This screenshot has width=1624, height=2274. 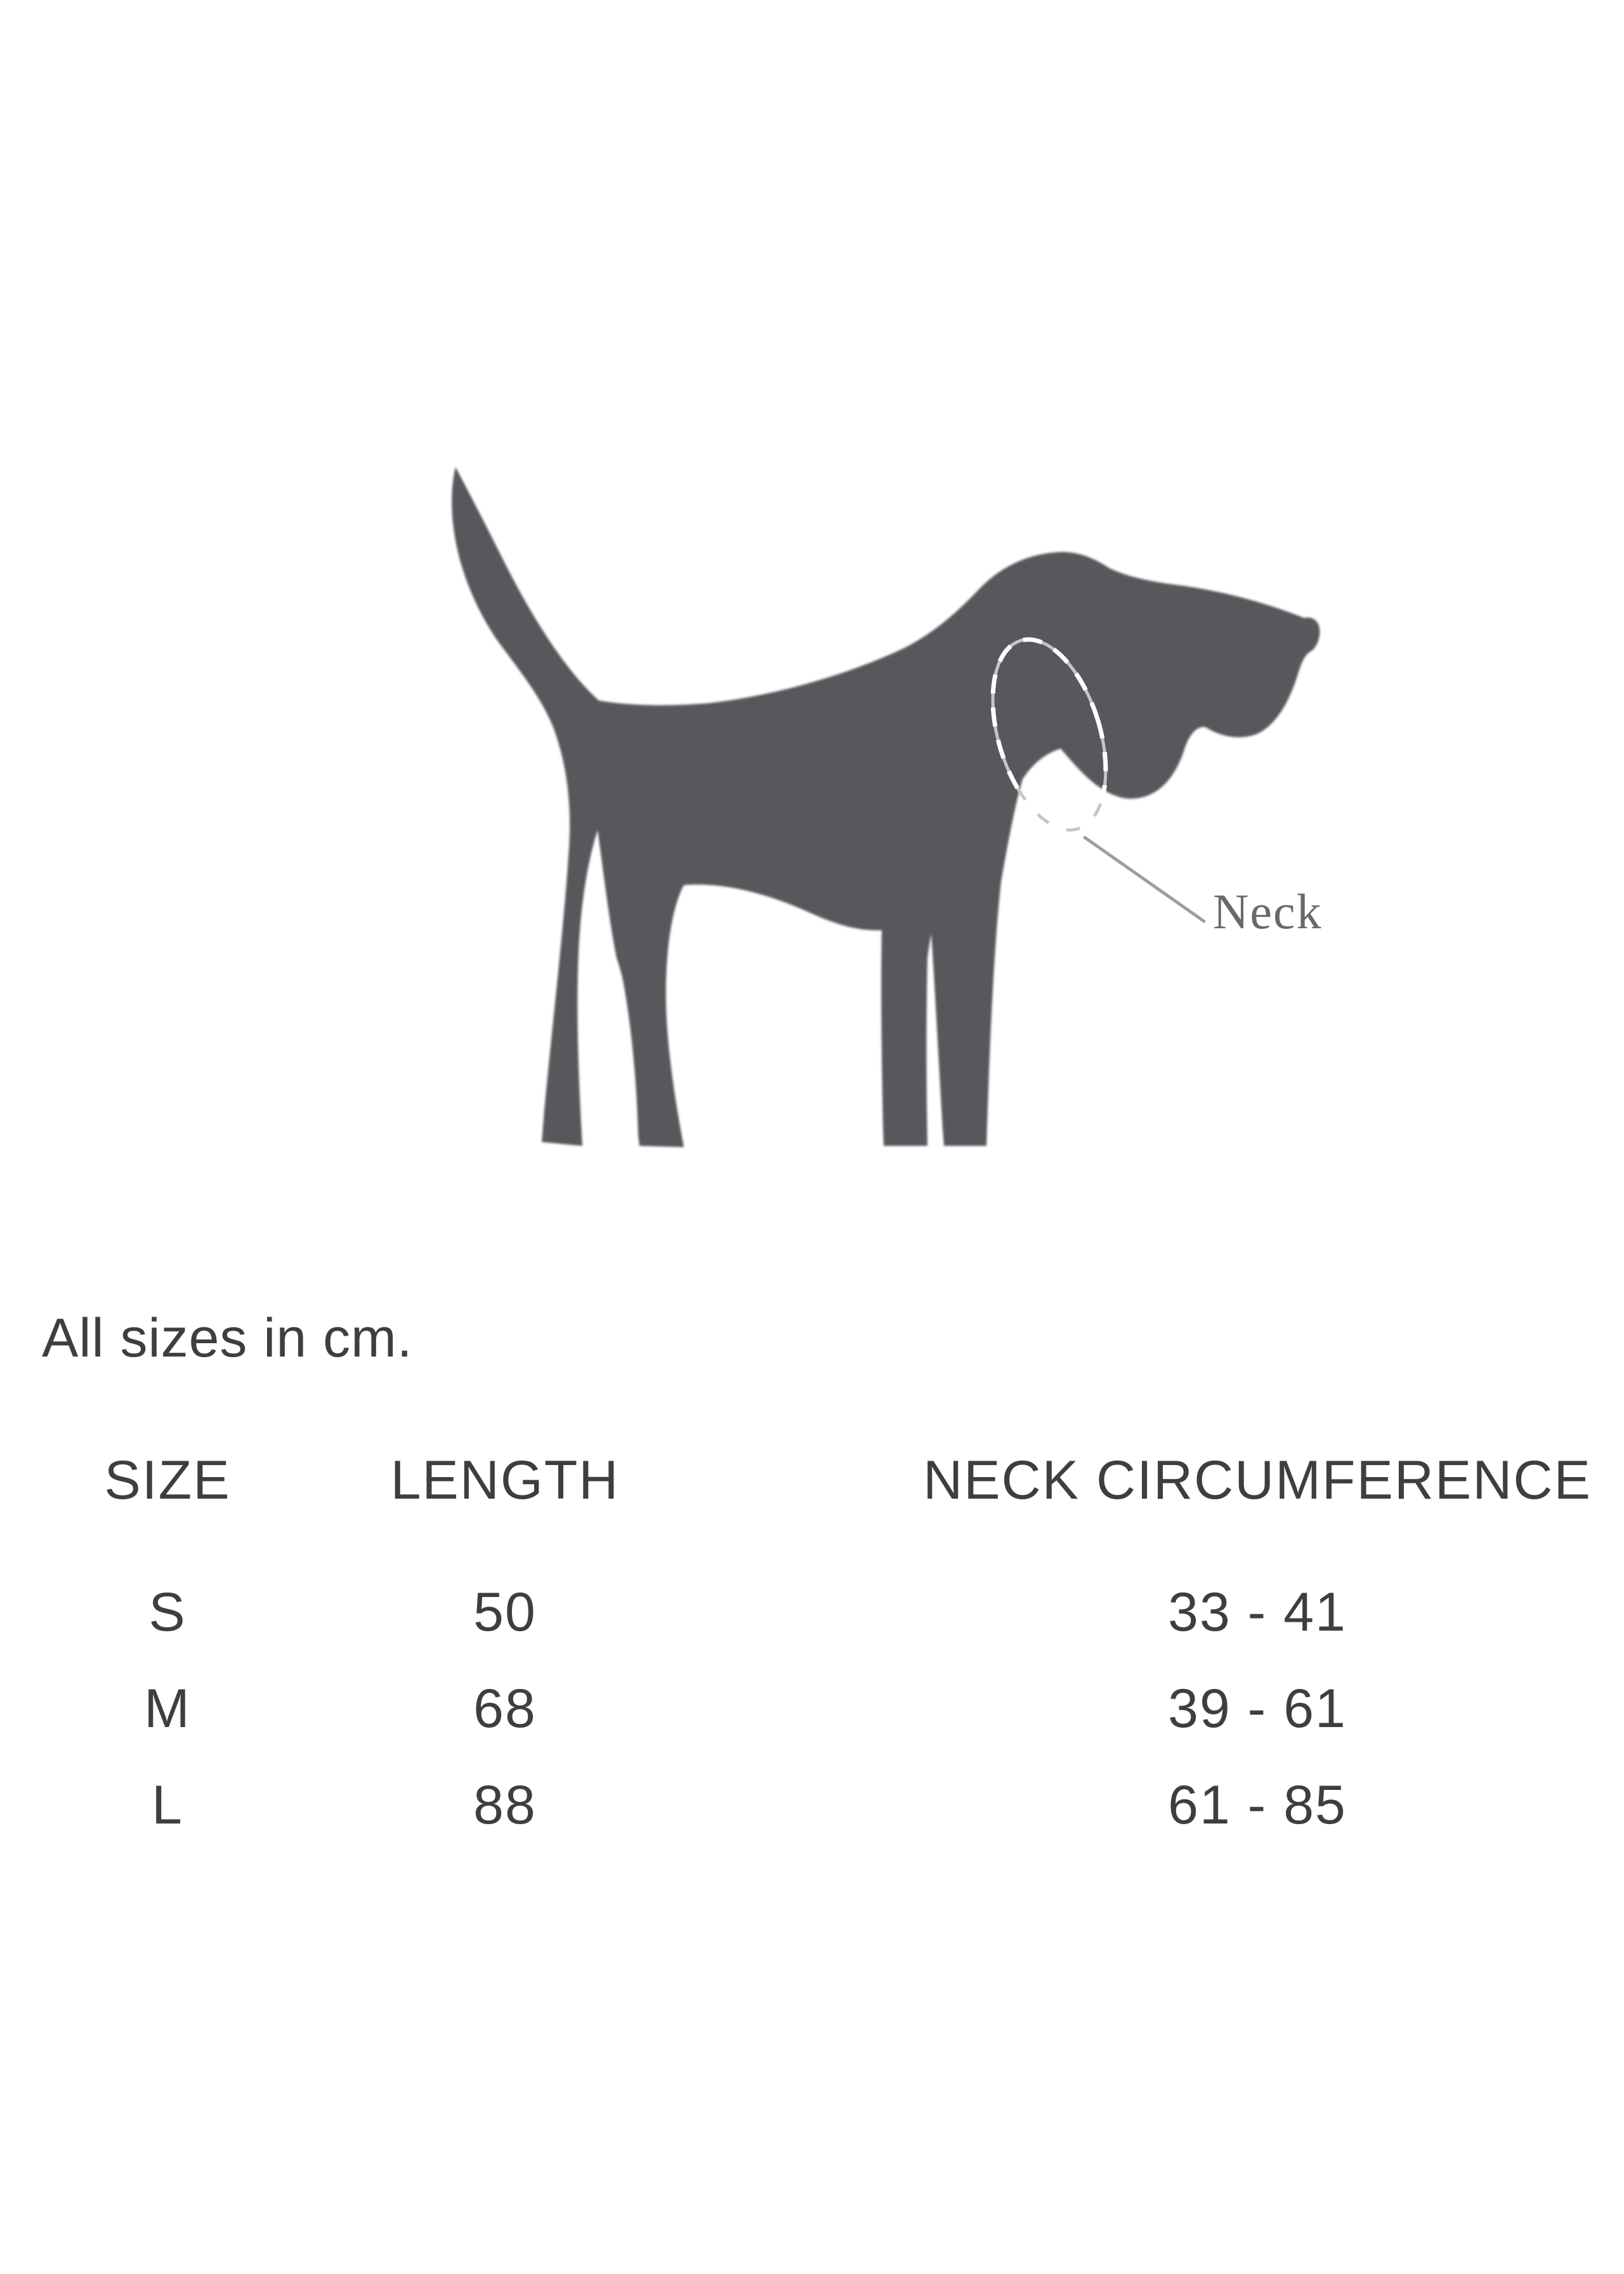 What do you see at coordinates (167, 1805) in the screenshot?
I see `cell-size-l: L` at bounding box center [167, 1805].